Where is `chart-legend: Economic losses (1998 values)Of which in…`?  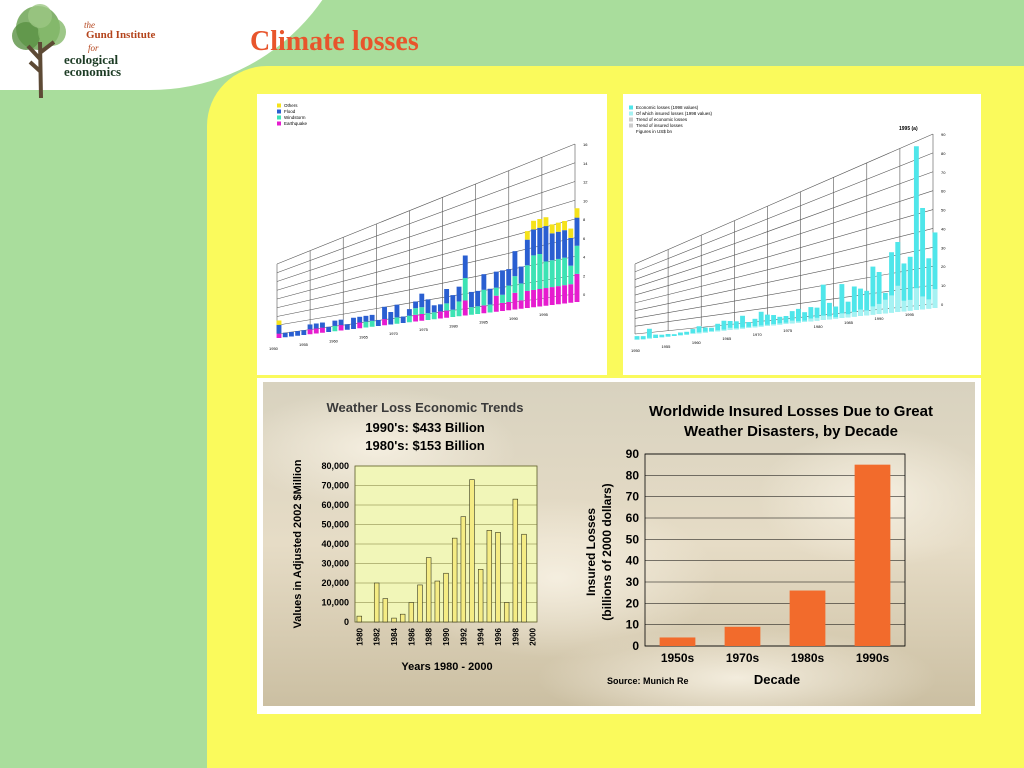 chart-legend: Economic losses (1998 values)Of which in… is located at coordinates (671, 119).